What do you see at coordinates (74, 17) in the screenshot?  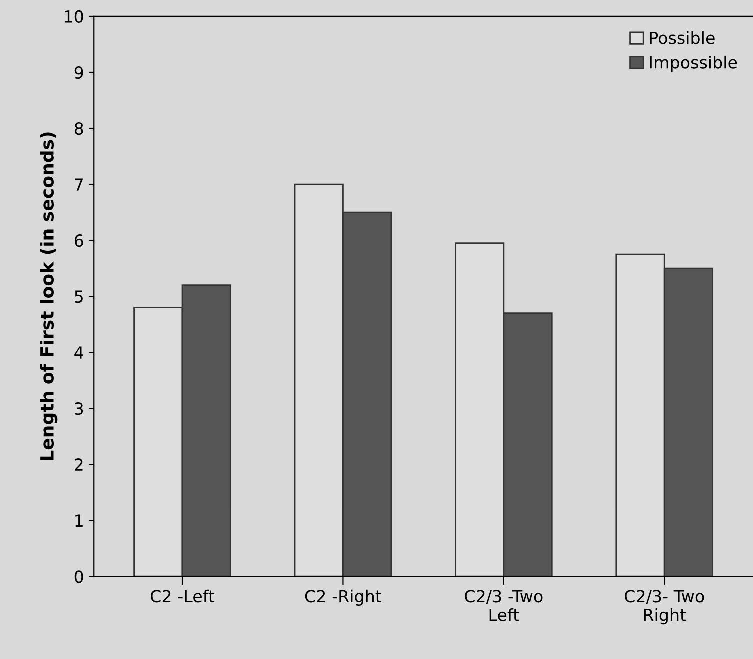 I see `y-tick-label: 10` at bounding box center [74, 17].